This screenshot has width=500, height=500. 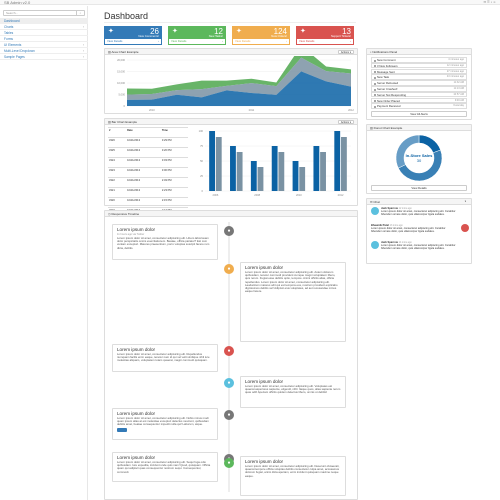 What do you see at coordinates (372, 202) in the screenshot?
I see `comments-icon: ✉` at bounding box center [372, 202].